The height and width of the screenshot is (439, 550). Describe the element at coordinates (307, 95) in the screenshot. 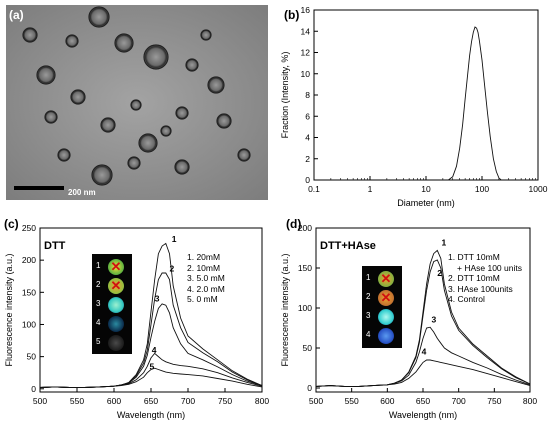

I see `y-tick-label: 8` at that location.